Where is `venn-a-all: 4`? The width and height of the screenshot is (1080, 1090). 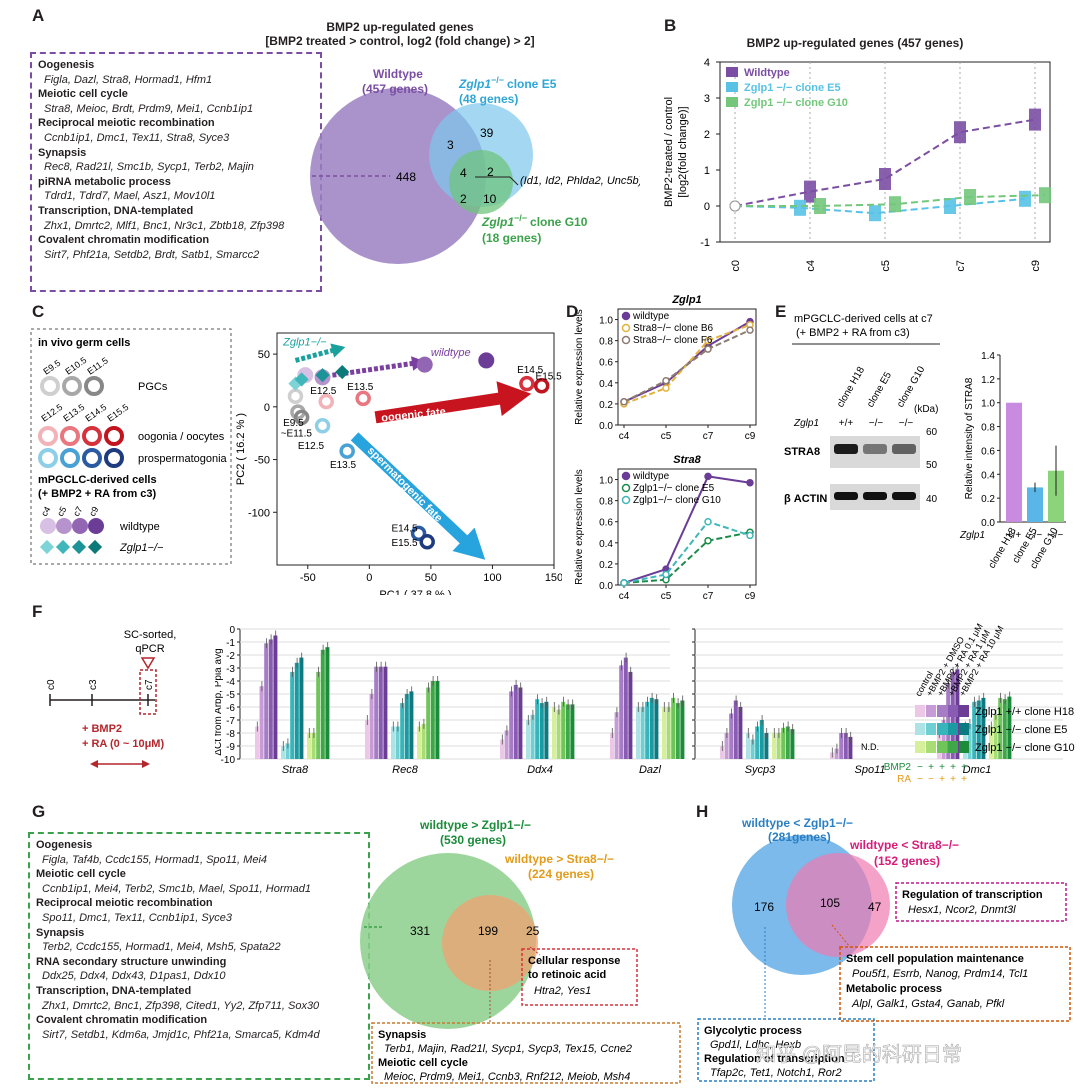
venn-a-all: 4 is located at coordinates (463, 173).